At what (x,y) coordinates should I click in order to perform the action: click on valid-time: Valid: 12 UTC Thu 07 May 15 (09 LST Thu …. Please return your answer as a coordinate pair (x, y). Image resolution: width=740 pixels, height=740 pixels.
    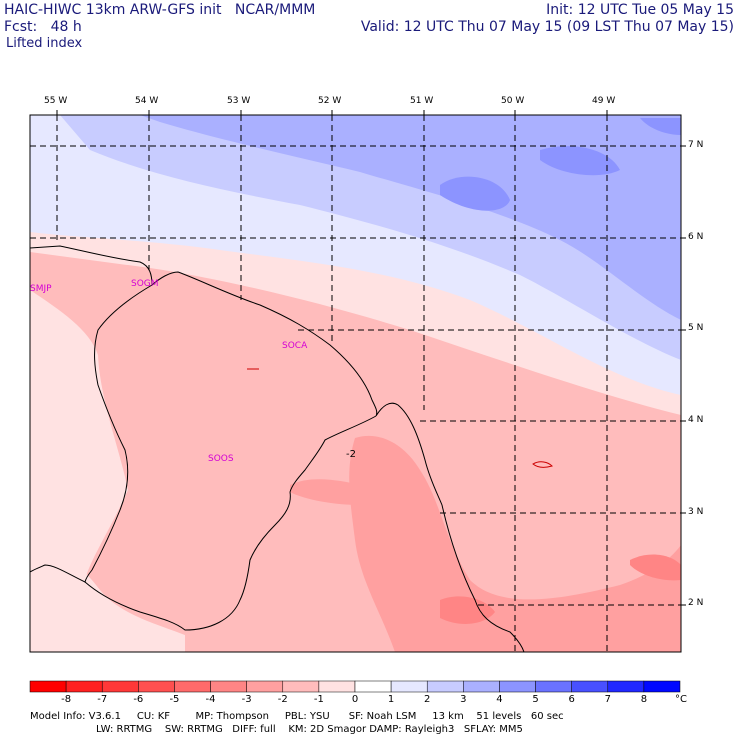
    Looking at the image, I should click on (547, 27).